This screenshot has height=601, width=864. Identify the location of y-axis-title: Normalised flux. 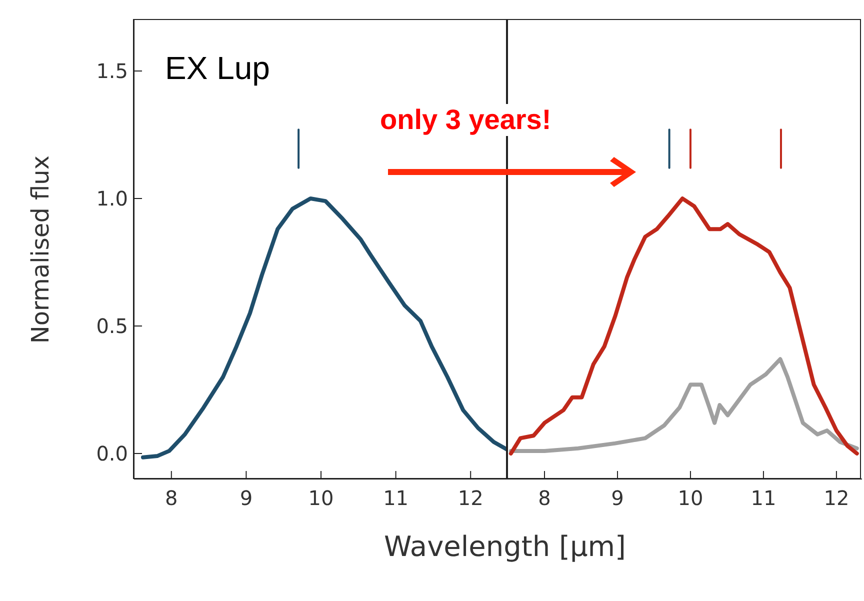
(40, 249).